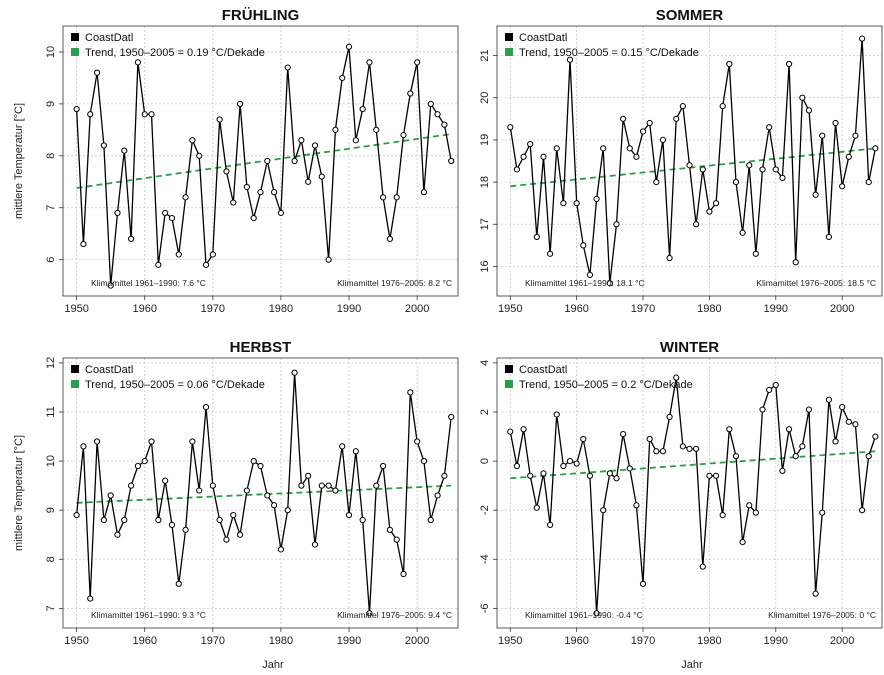 The width and height of the screenshot is (884, 675). What do you see at coordinates (19, 161) in the screenshot?
I see `y-axis-label-fruehling: mittlere Temperatur [°C]` at bounding box center [19, 161].